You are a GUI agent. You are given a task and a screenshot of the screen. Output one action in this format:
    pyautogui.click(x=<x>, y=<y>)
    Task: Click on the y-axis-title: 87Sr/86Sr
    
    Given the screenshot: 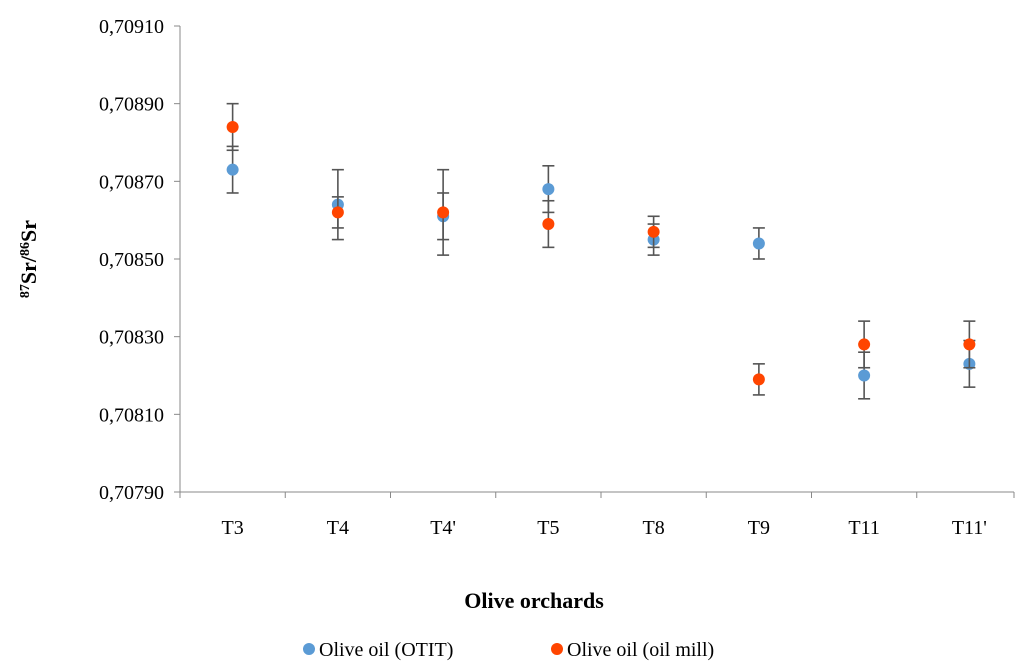 What is the action you would take?
    pyautogui.click(x=28, y=259)
    